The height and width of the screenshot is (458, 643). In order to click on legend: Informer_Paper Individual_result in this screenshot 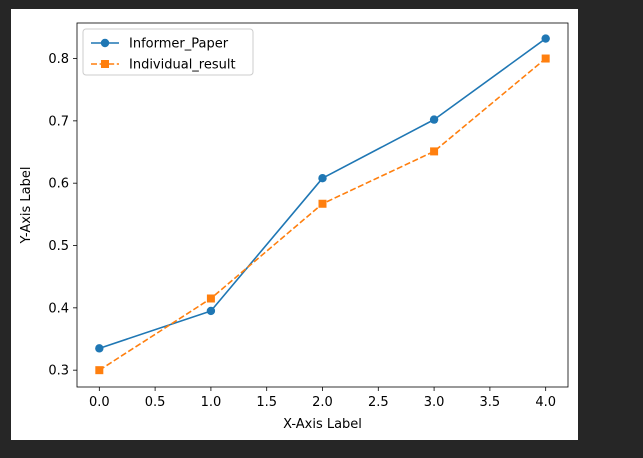, I will do `click(168, 52)`.